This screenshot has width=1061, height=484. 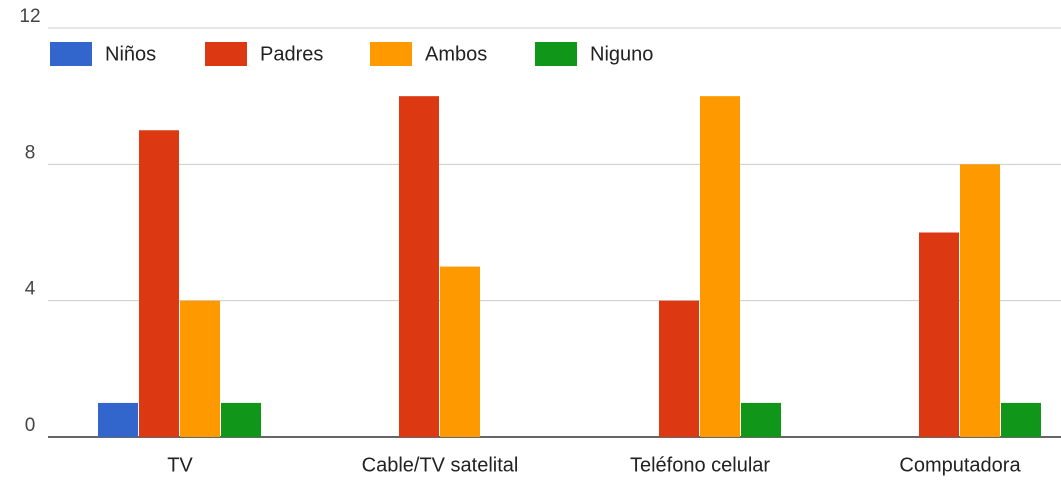 What do you see at coordinates (180, 465) in the screenshot?
I see `x-tick-label: TV` at bounding box center [180, 465].